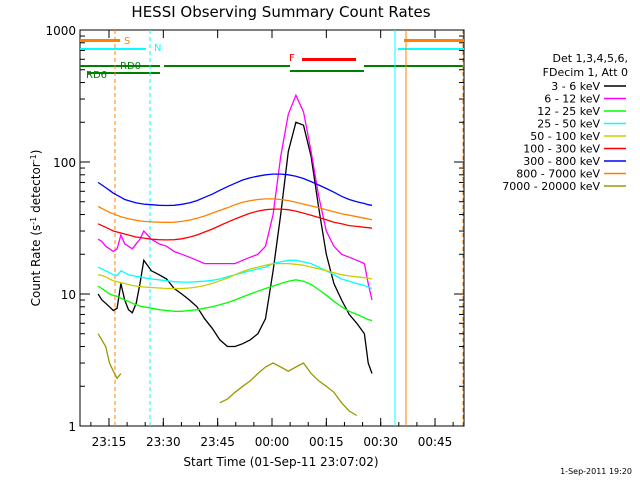 The height and width of the screenshot is (480, 640). I want to click on ylabel-part-mid: detector, so click(36, 189).